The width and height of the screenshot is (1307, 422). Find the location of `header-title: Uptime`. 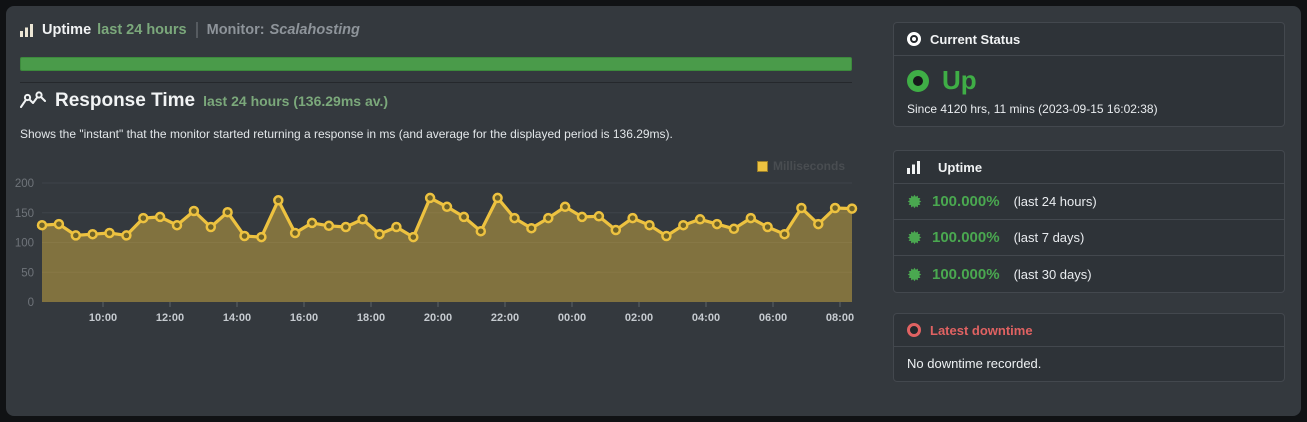

header-title: Uptime is located at coordinates (67, 30).